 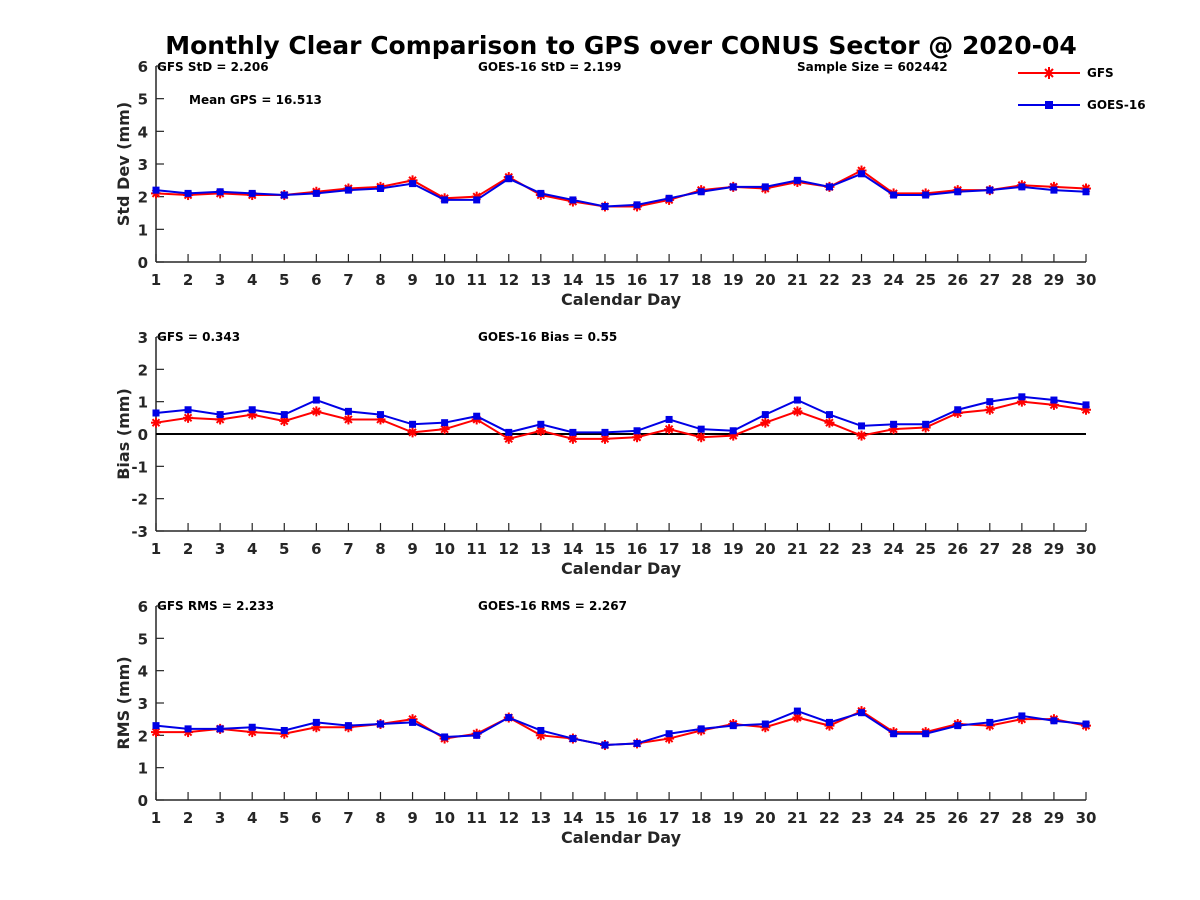 What do you see at coordinates (797, 280) in the screenshot?
I see `x-tick-label: 21` at bounding box center [797, 280].